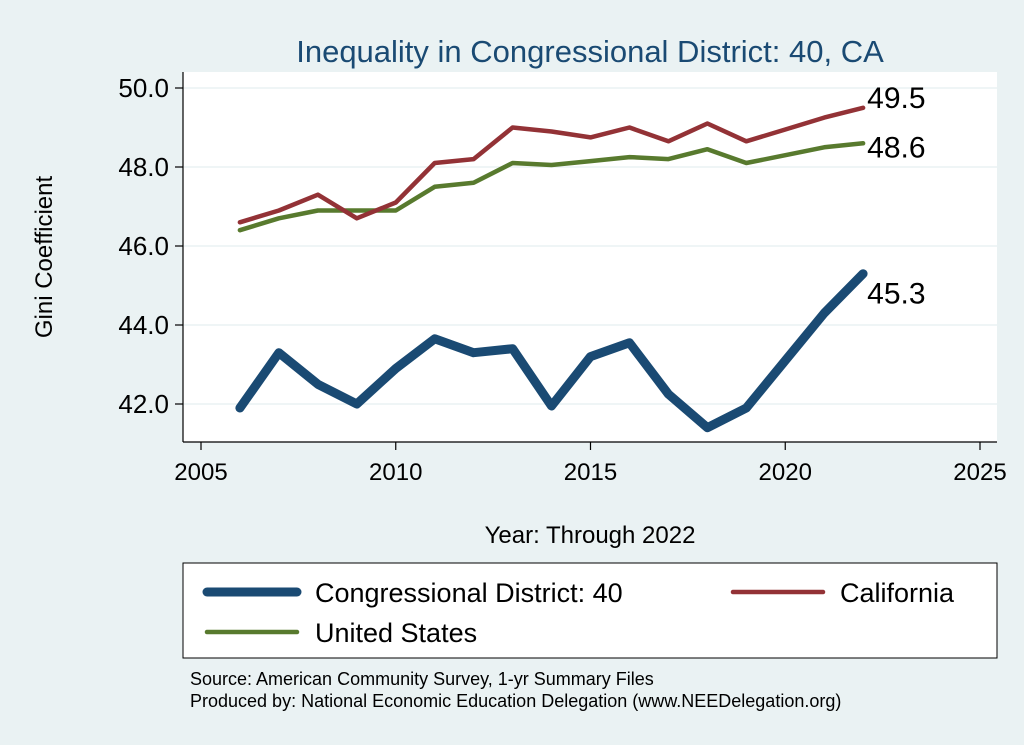  Describe the element at coordinates (469, 593) in the screenshot. I see `legend-label: Congressional District: 40` at that location.